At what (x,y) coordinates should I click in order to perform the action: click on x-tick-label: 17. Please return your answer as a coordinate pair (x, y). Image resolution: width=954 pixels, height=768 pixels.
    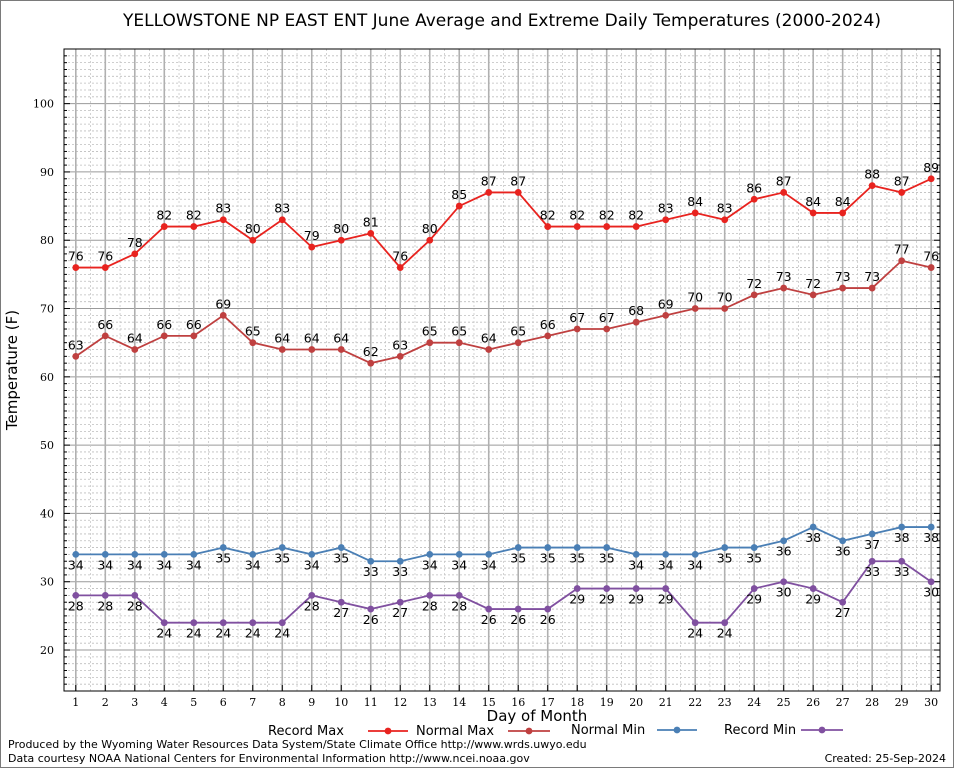
    Looking at the image, I should click on (548, 702).